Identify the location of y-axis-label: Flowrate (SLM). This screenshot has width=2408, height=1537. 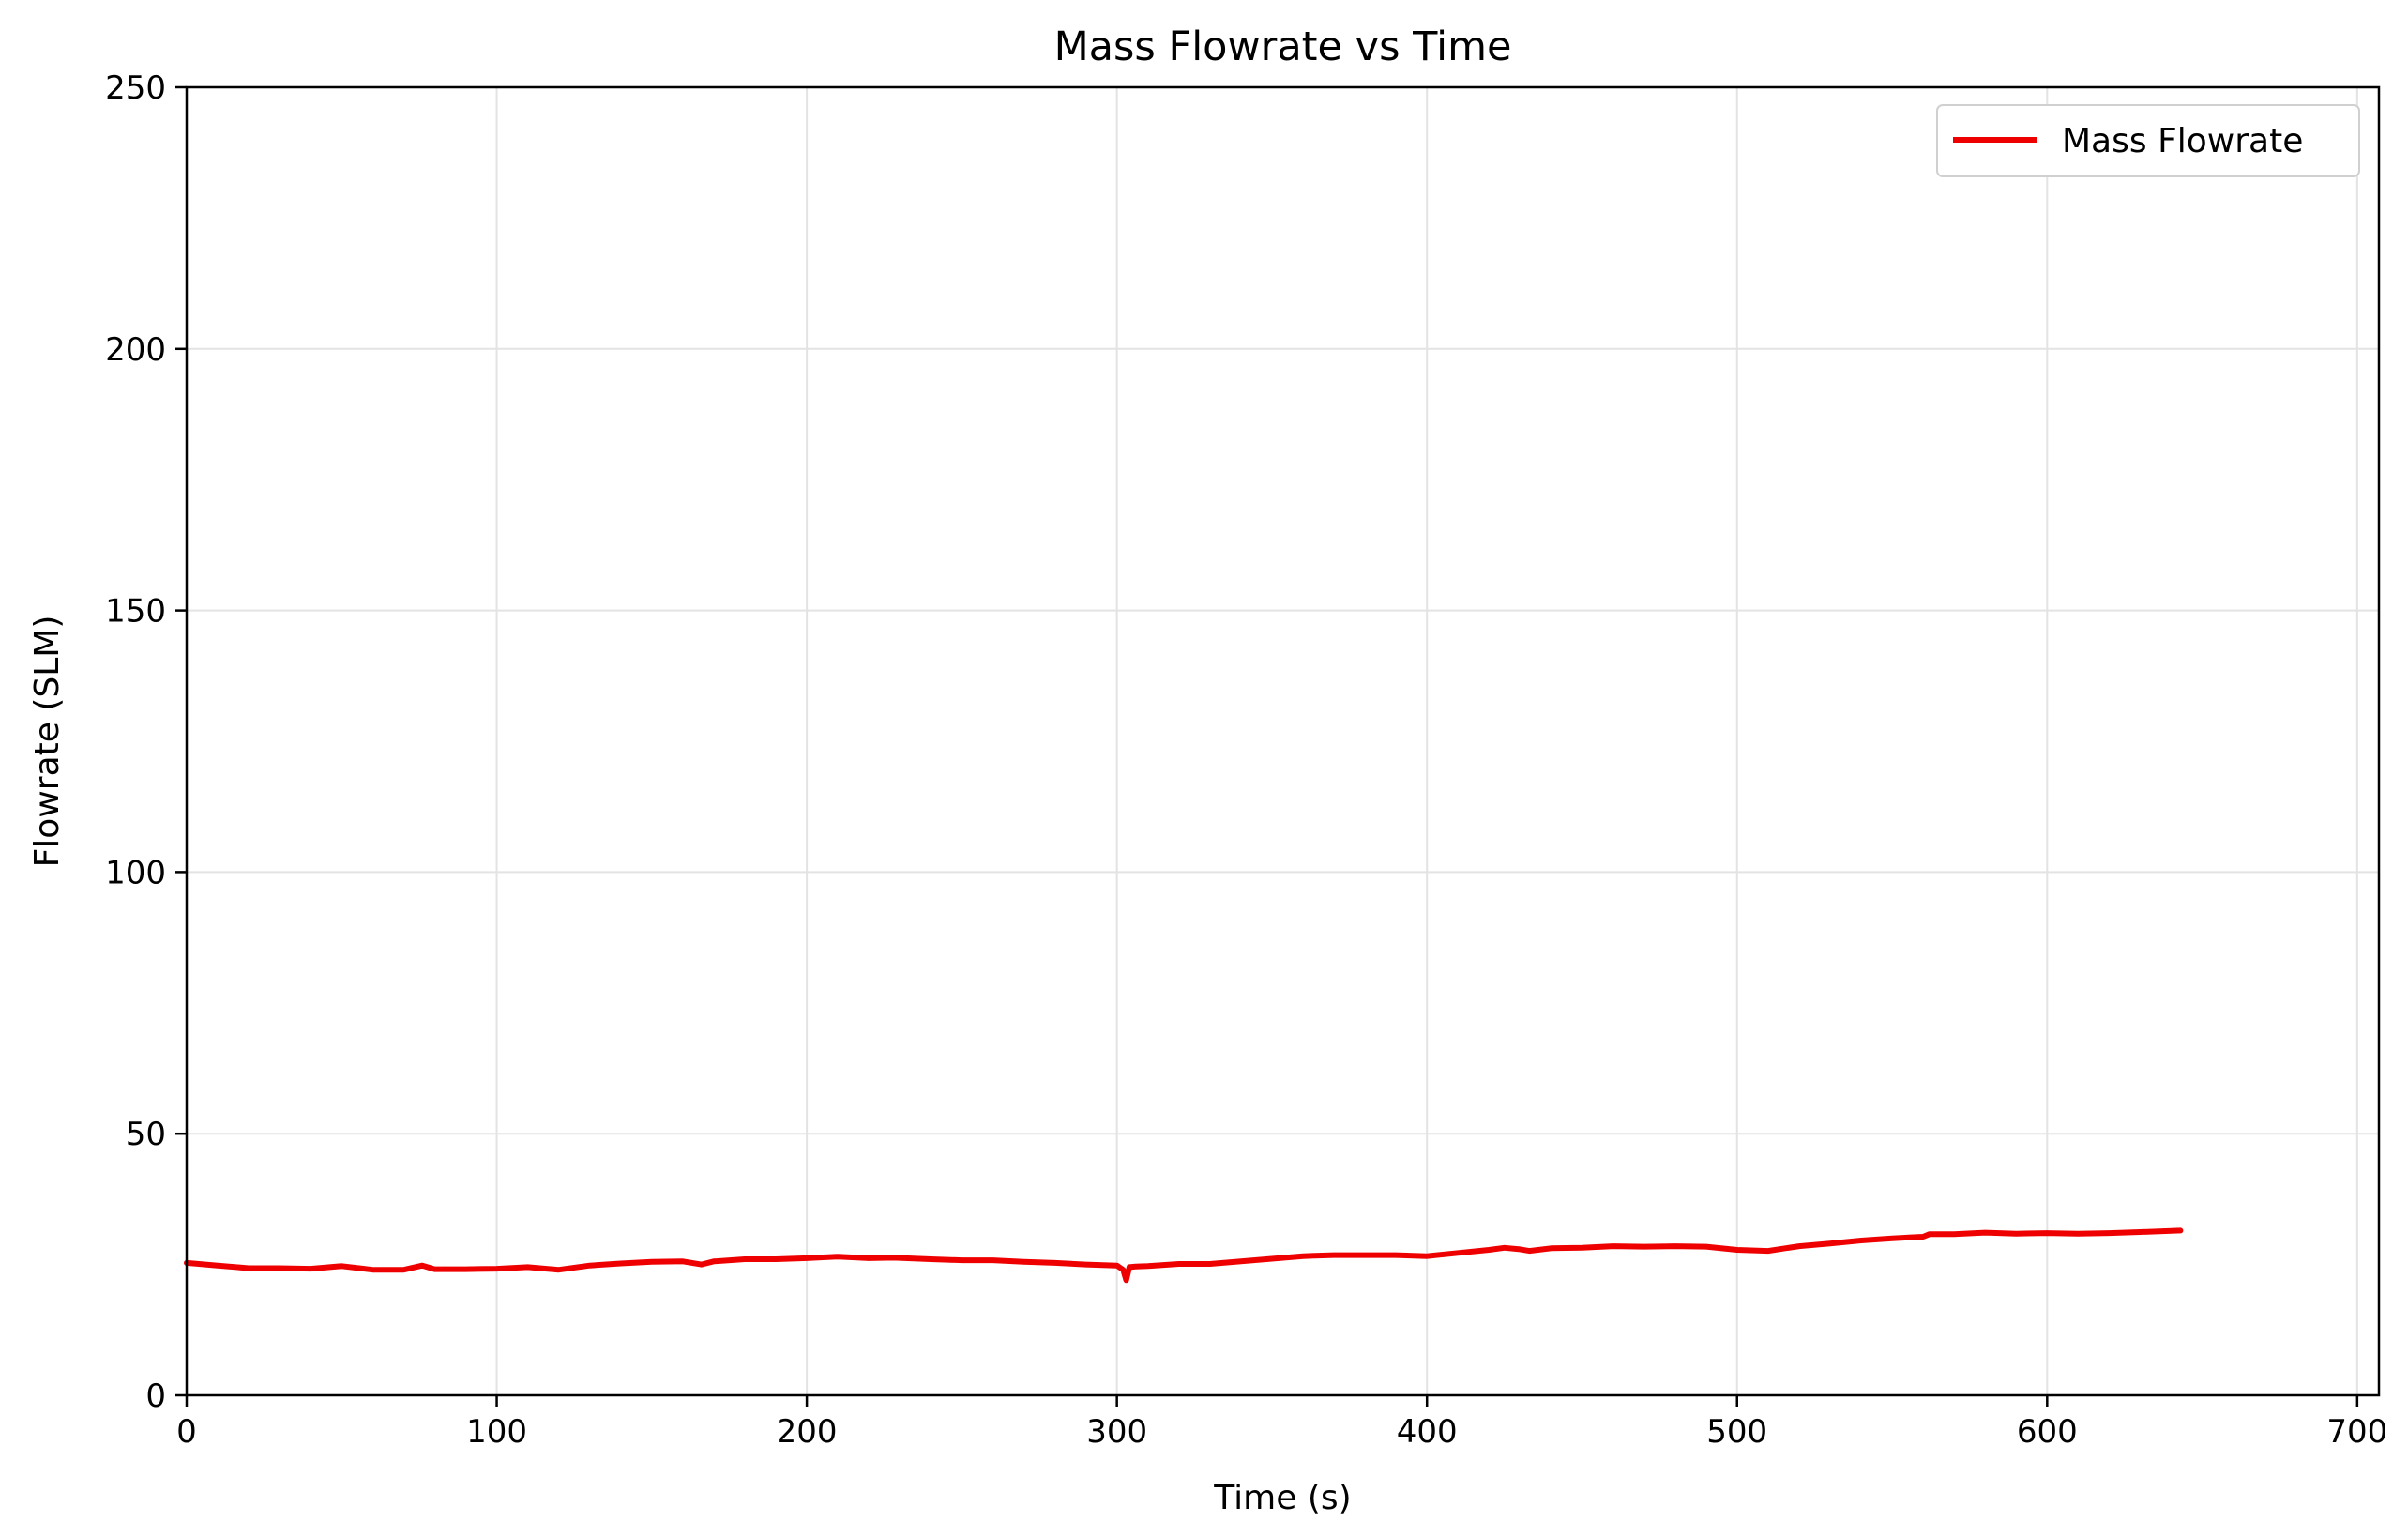
(48, 742).